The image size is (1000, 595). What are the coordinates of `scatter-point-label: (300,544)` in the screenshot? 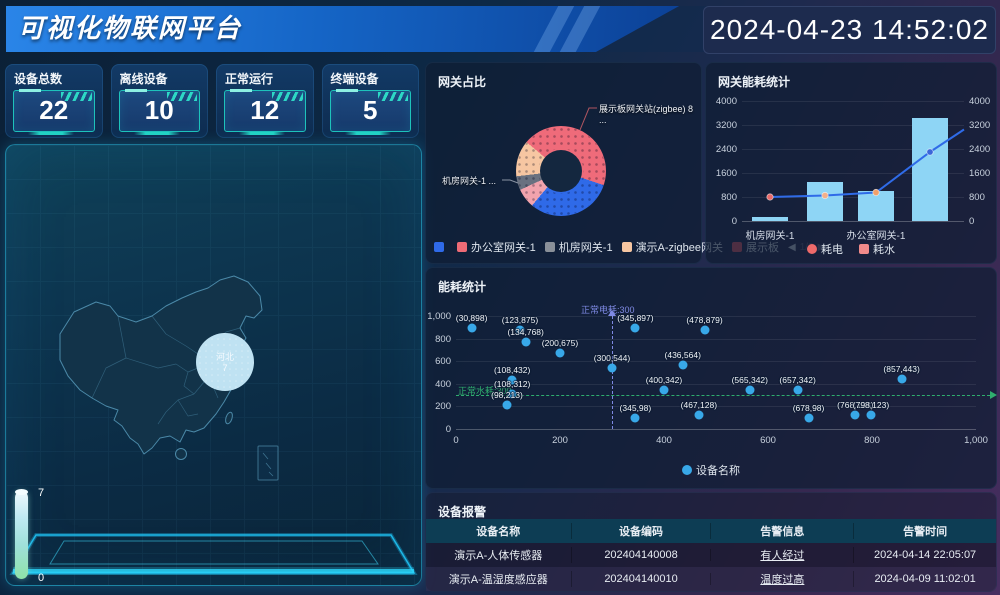 It's located at (612, 357).